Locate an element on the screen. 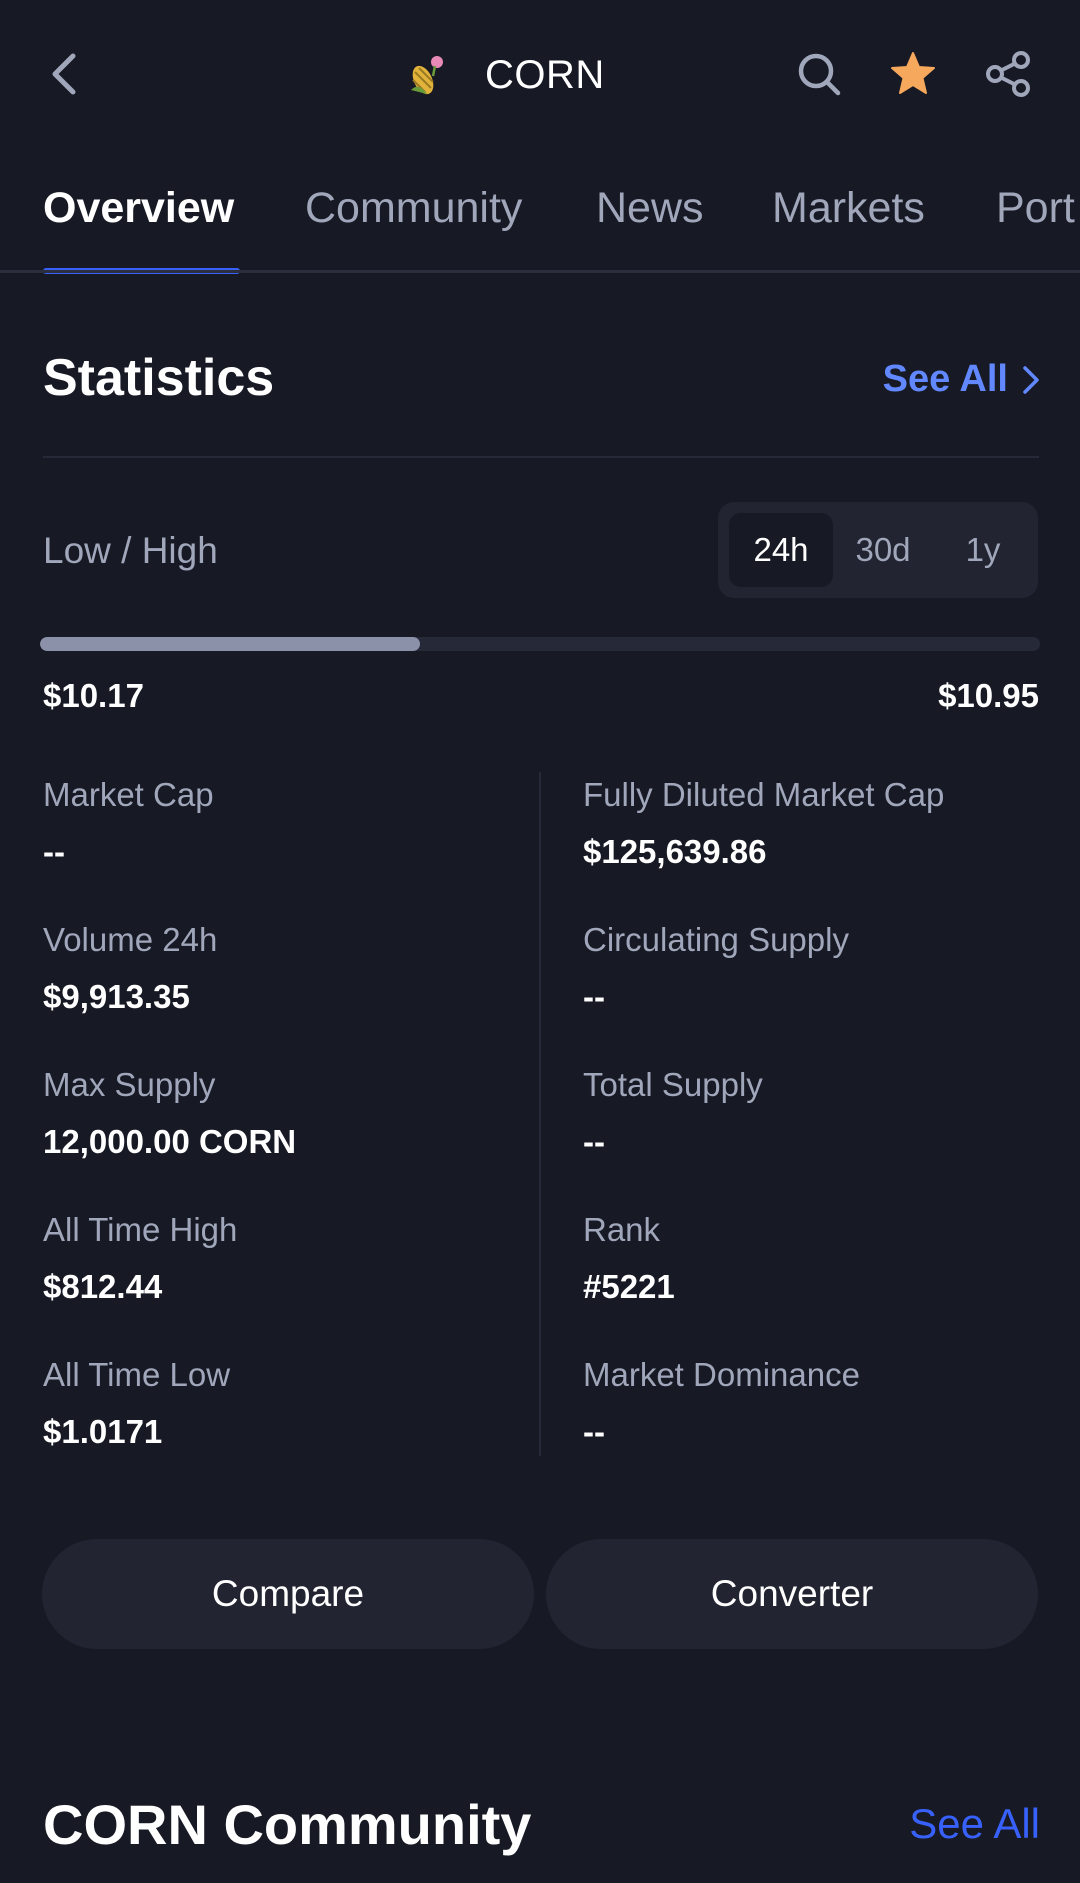 The height and width of the screenshot is (1883, 1080). back-button is located at coordinates (64, 74).